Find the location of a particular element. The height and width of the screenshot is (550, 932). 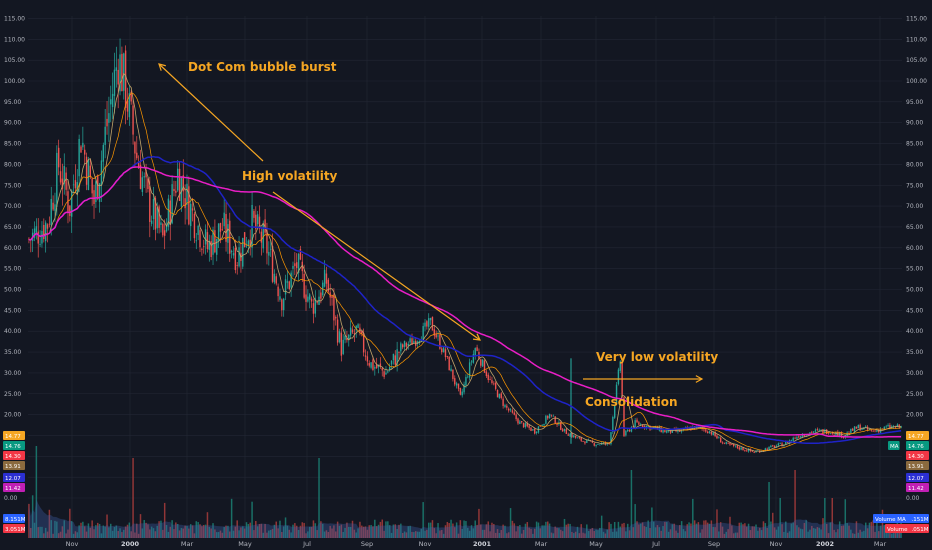

price-badge-right is located at coordinates (917, 518).